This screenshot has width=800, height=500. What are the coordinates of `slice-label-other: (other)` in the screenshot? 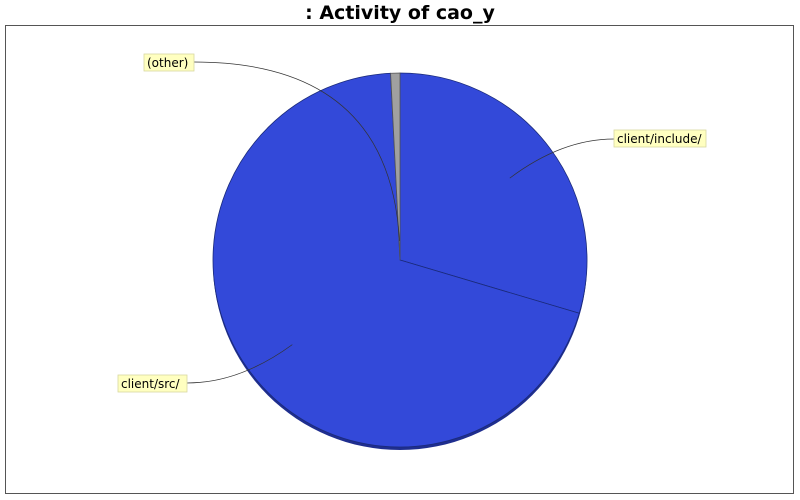 It's located at (167, 63).